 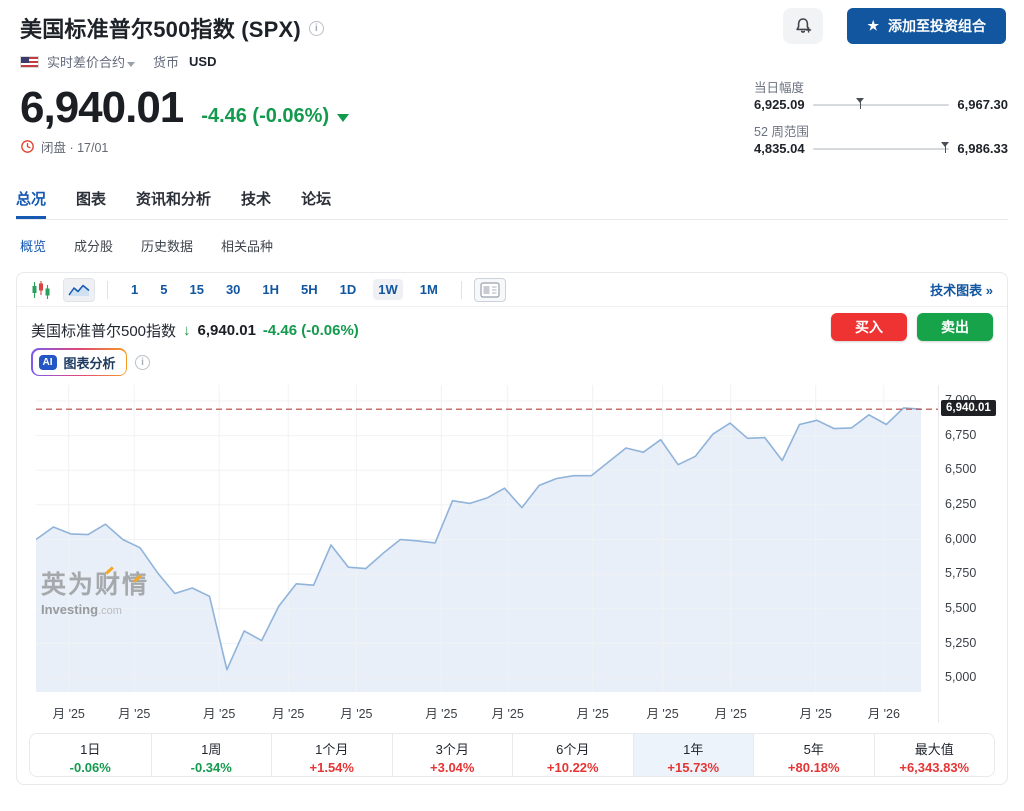 What do you see at coordinates (961, 607) in the screenshot?
I see `y-axis-label: 5,500` at bounding box center [961, 607].